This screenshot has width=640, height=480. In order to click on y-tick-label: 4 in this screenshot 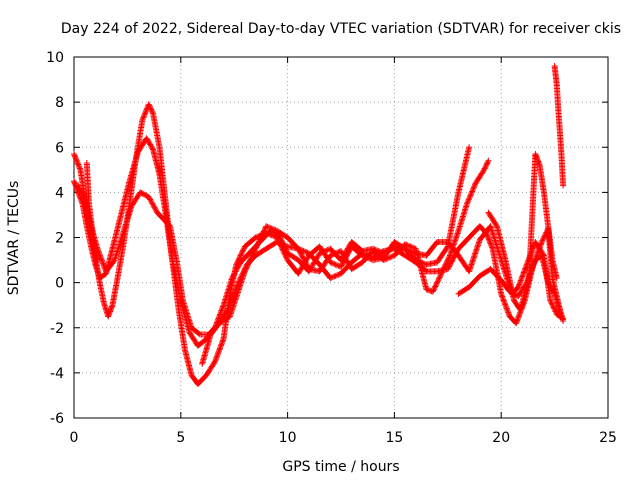, I will do `click(59, 193)`.